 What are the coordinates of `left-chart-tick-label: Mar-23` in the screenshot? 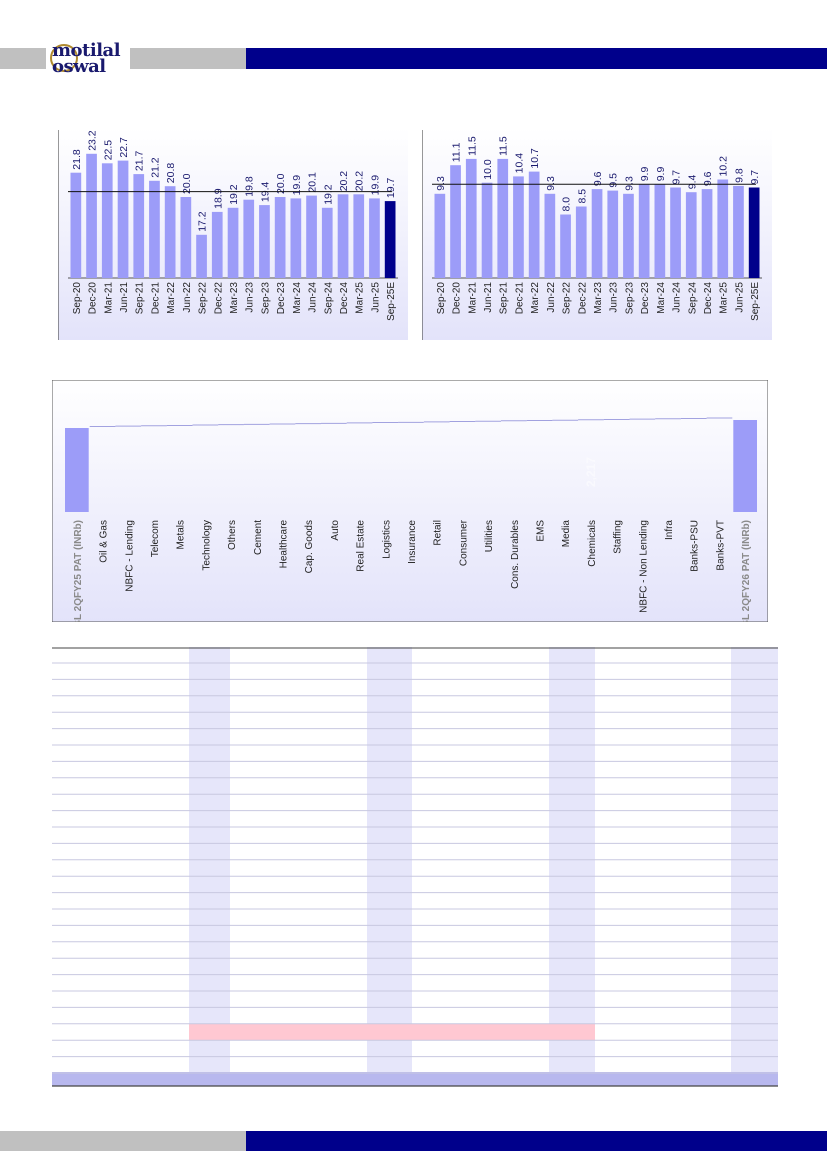 It's located at (234, 298).